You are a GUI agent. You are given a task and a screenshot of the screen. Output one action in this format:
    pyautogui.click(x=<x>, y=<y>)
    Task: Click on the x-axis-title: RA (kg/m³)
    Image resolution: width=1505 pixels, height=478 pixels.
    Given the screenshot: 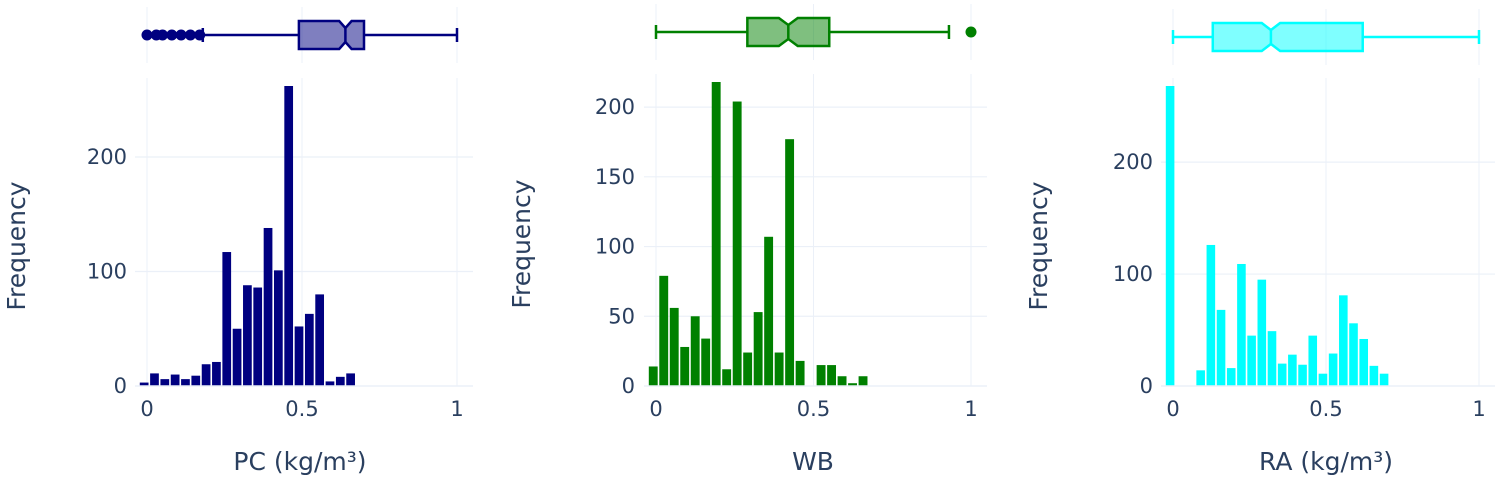 What is the action you would take?
    pyautogui.click(x=1326, y=461)
    